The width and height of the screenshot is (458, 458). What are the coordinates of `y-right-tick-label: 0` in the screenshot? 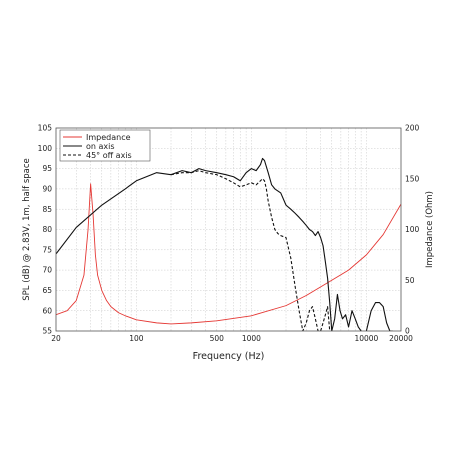 It's located at (407, 331).